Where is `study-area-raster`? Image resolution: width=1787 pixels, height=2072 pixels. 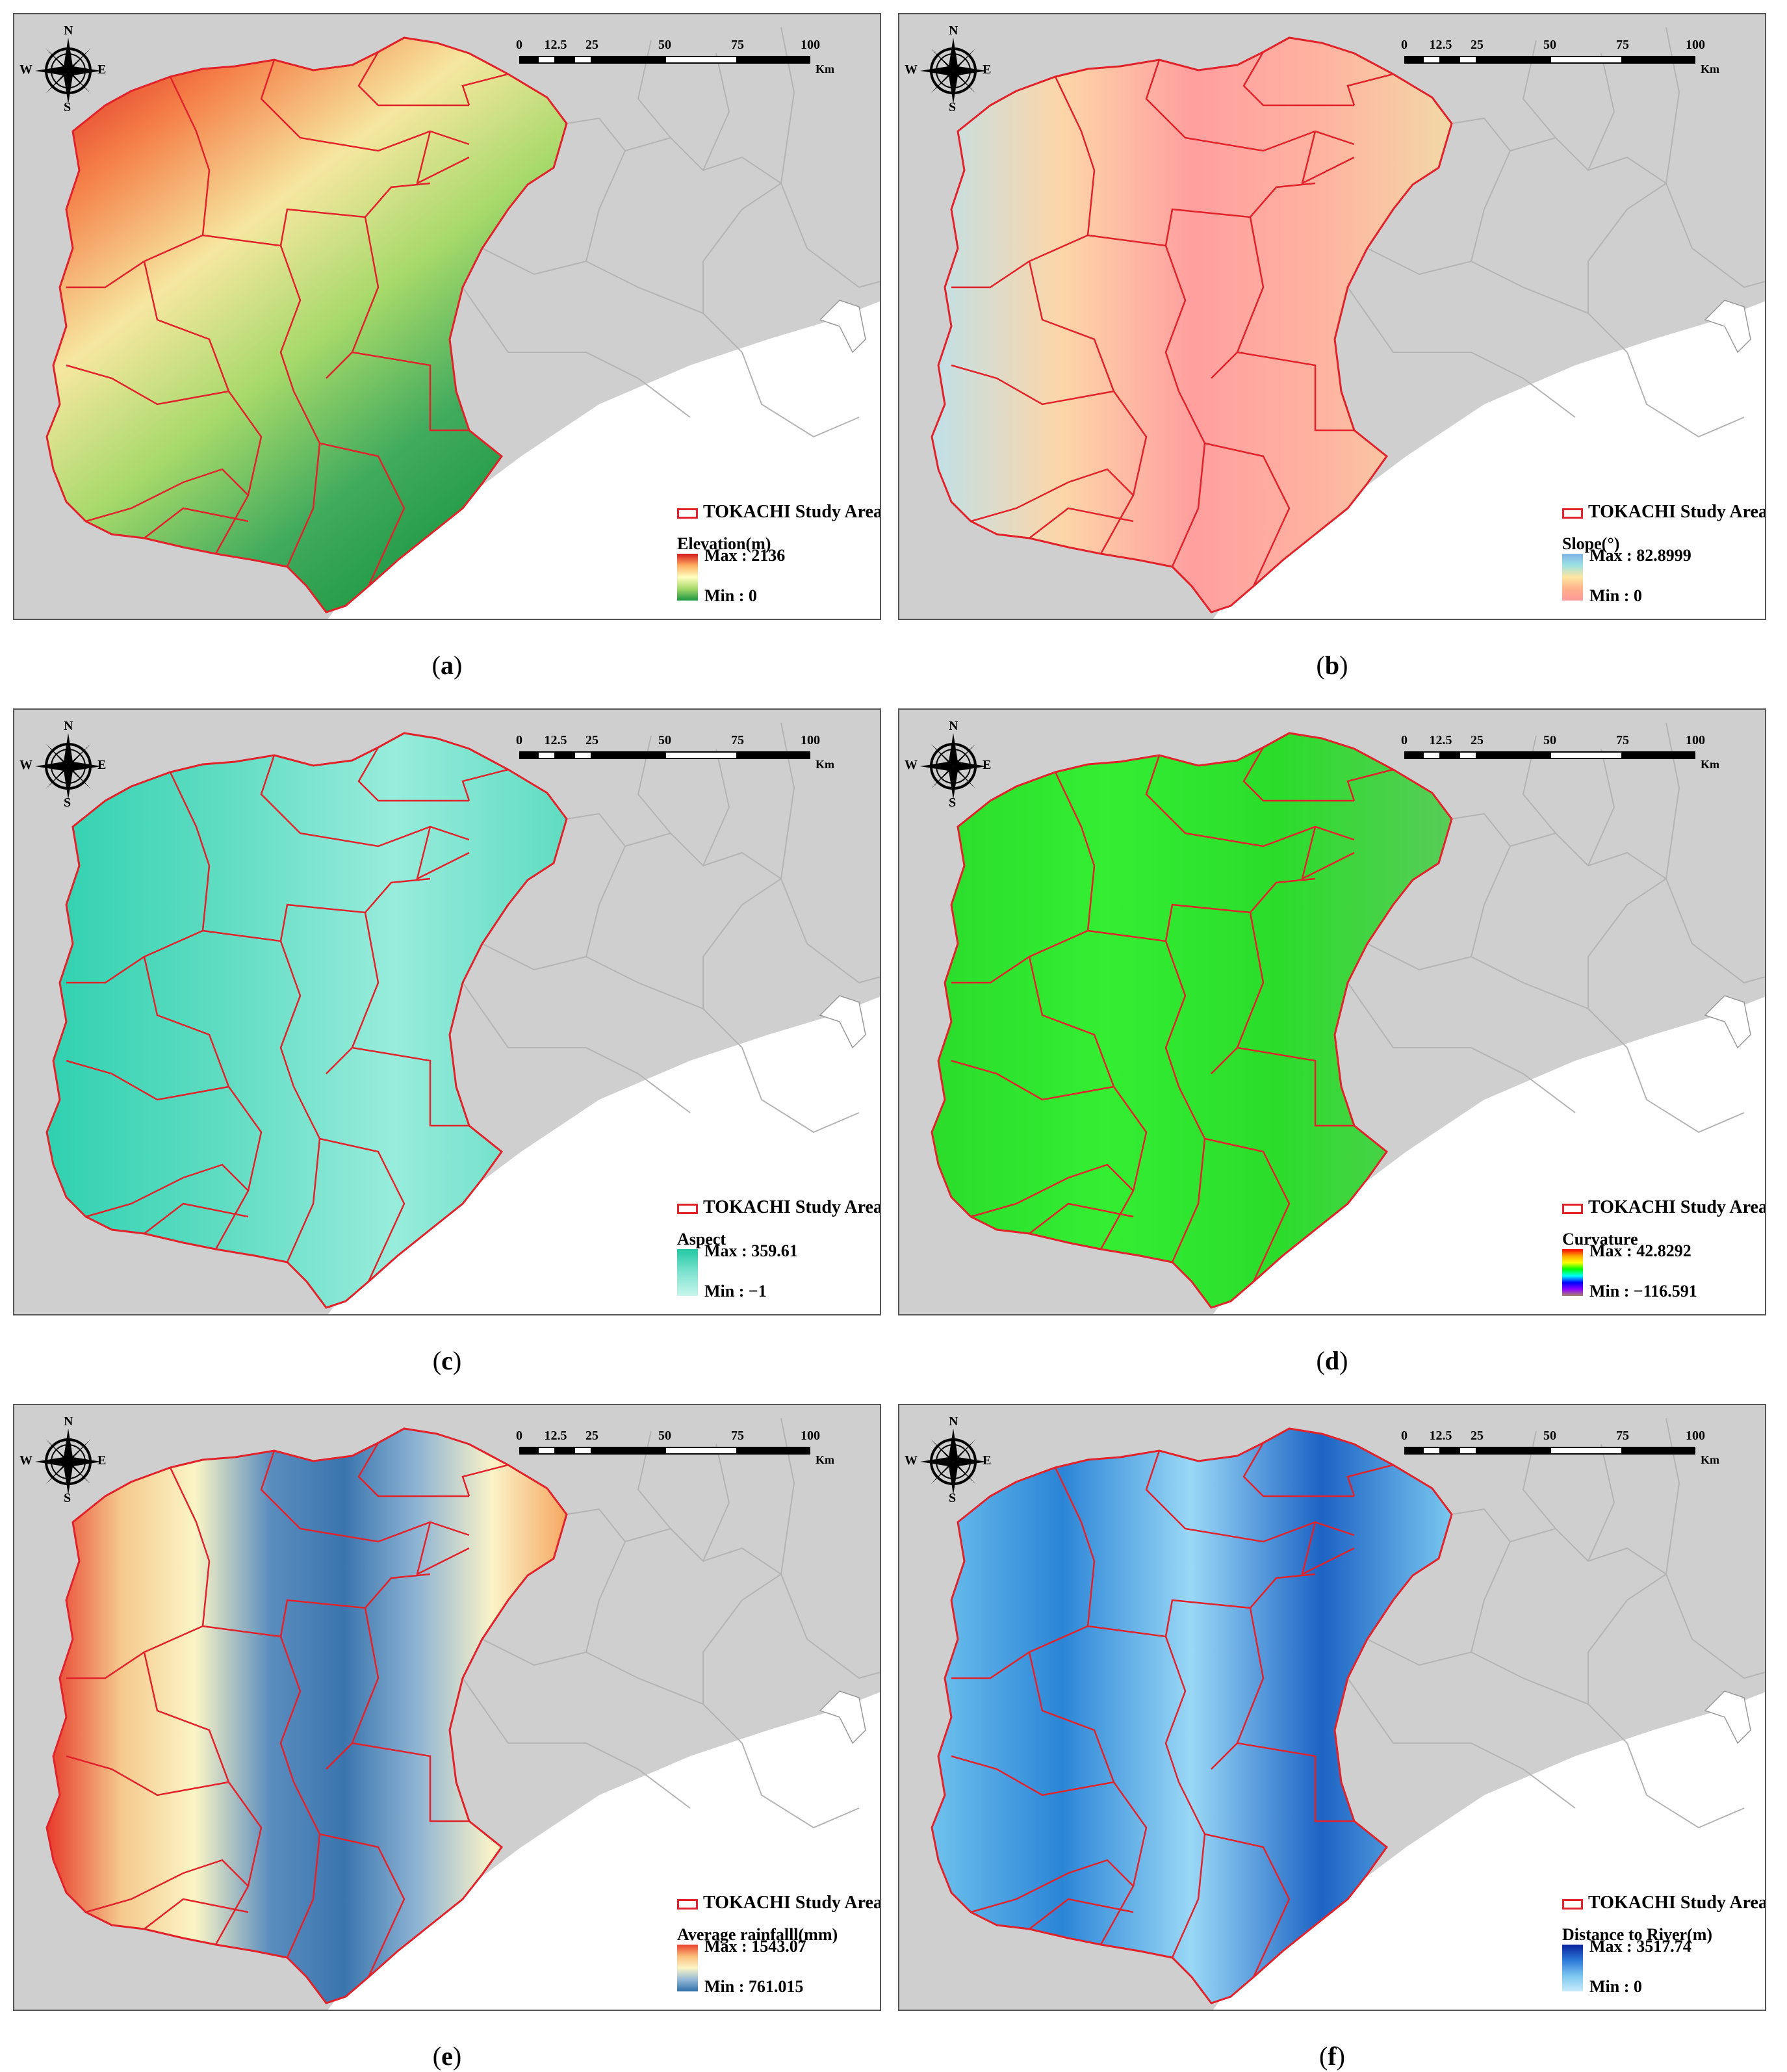
study-area-raster is located at coordinates (1192, 325).